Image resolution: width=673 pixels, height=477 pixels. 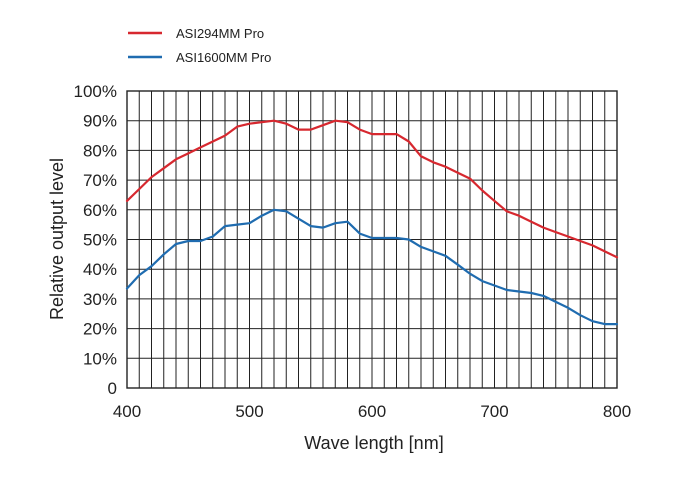 I want to click on x-tick-label: 400, so click(x=127, y=411).